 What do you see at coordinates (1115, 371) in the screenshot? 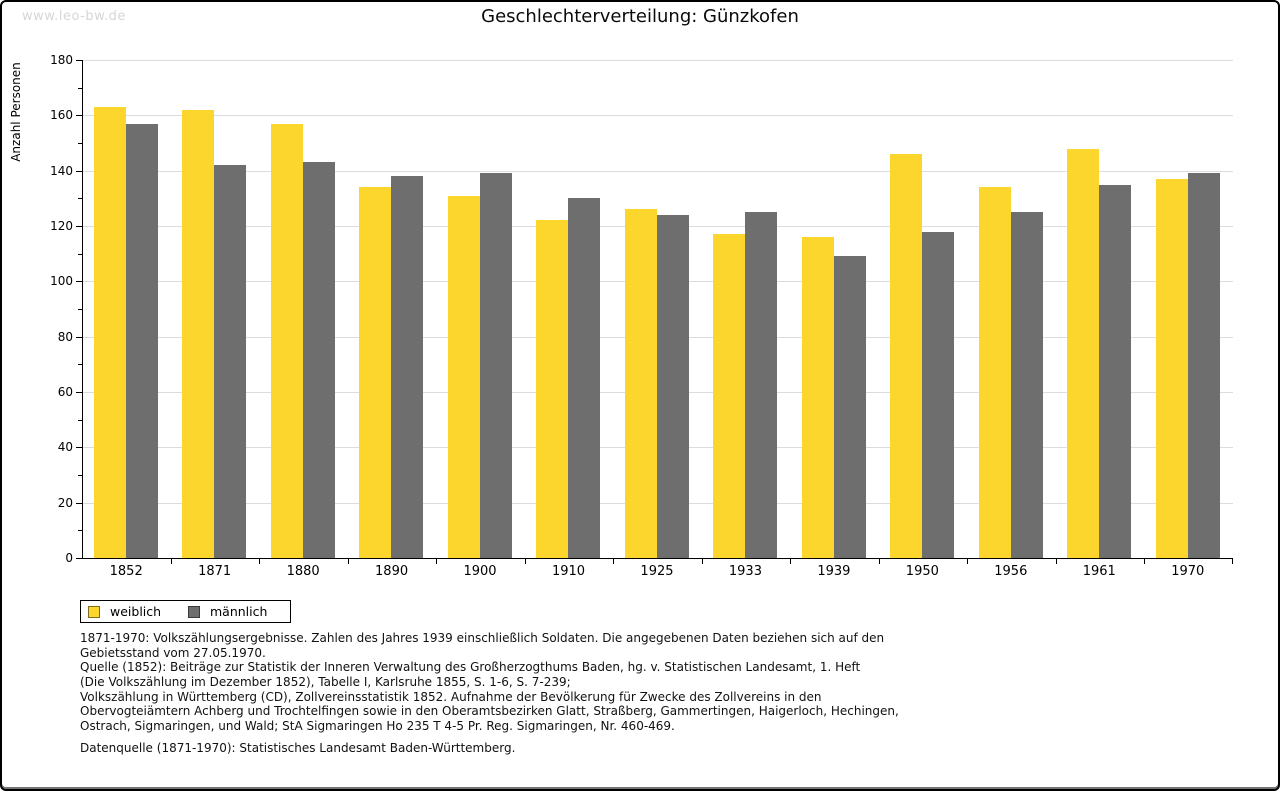
I see `bar-männlich-1961` at bounding box center [1115, 371].